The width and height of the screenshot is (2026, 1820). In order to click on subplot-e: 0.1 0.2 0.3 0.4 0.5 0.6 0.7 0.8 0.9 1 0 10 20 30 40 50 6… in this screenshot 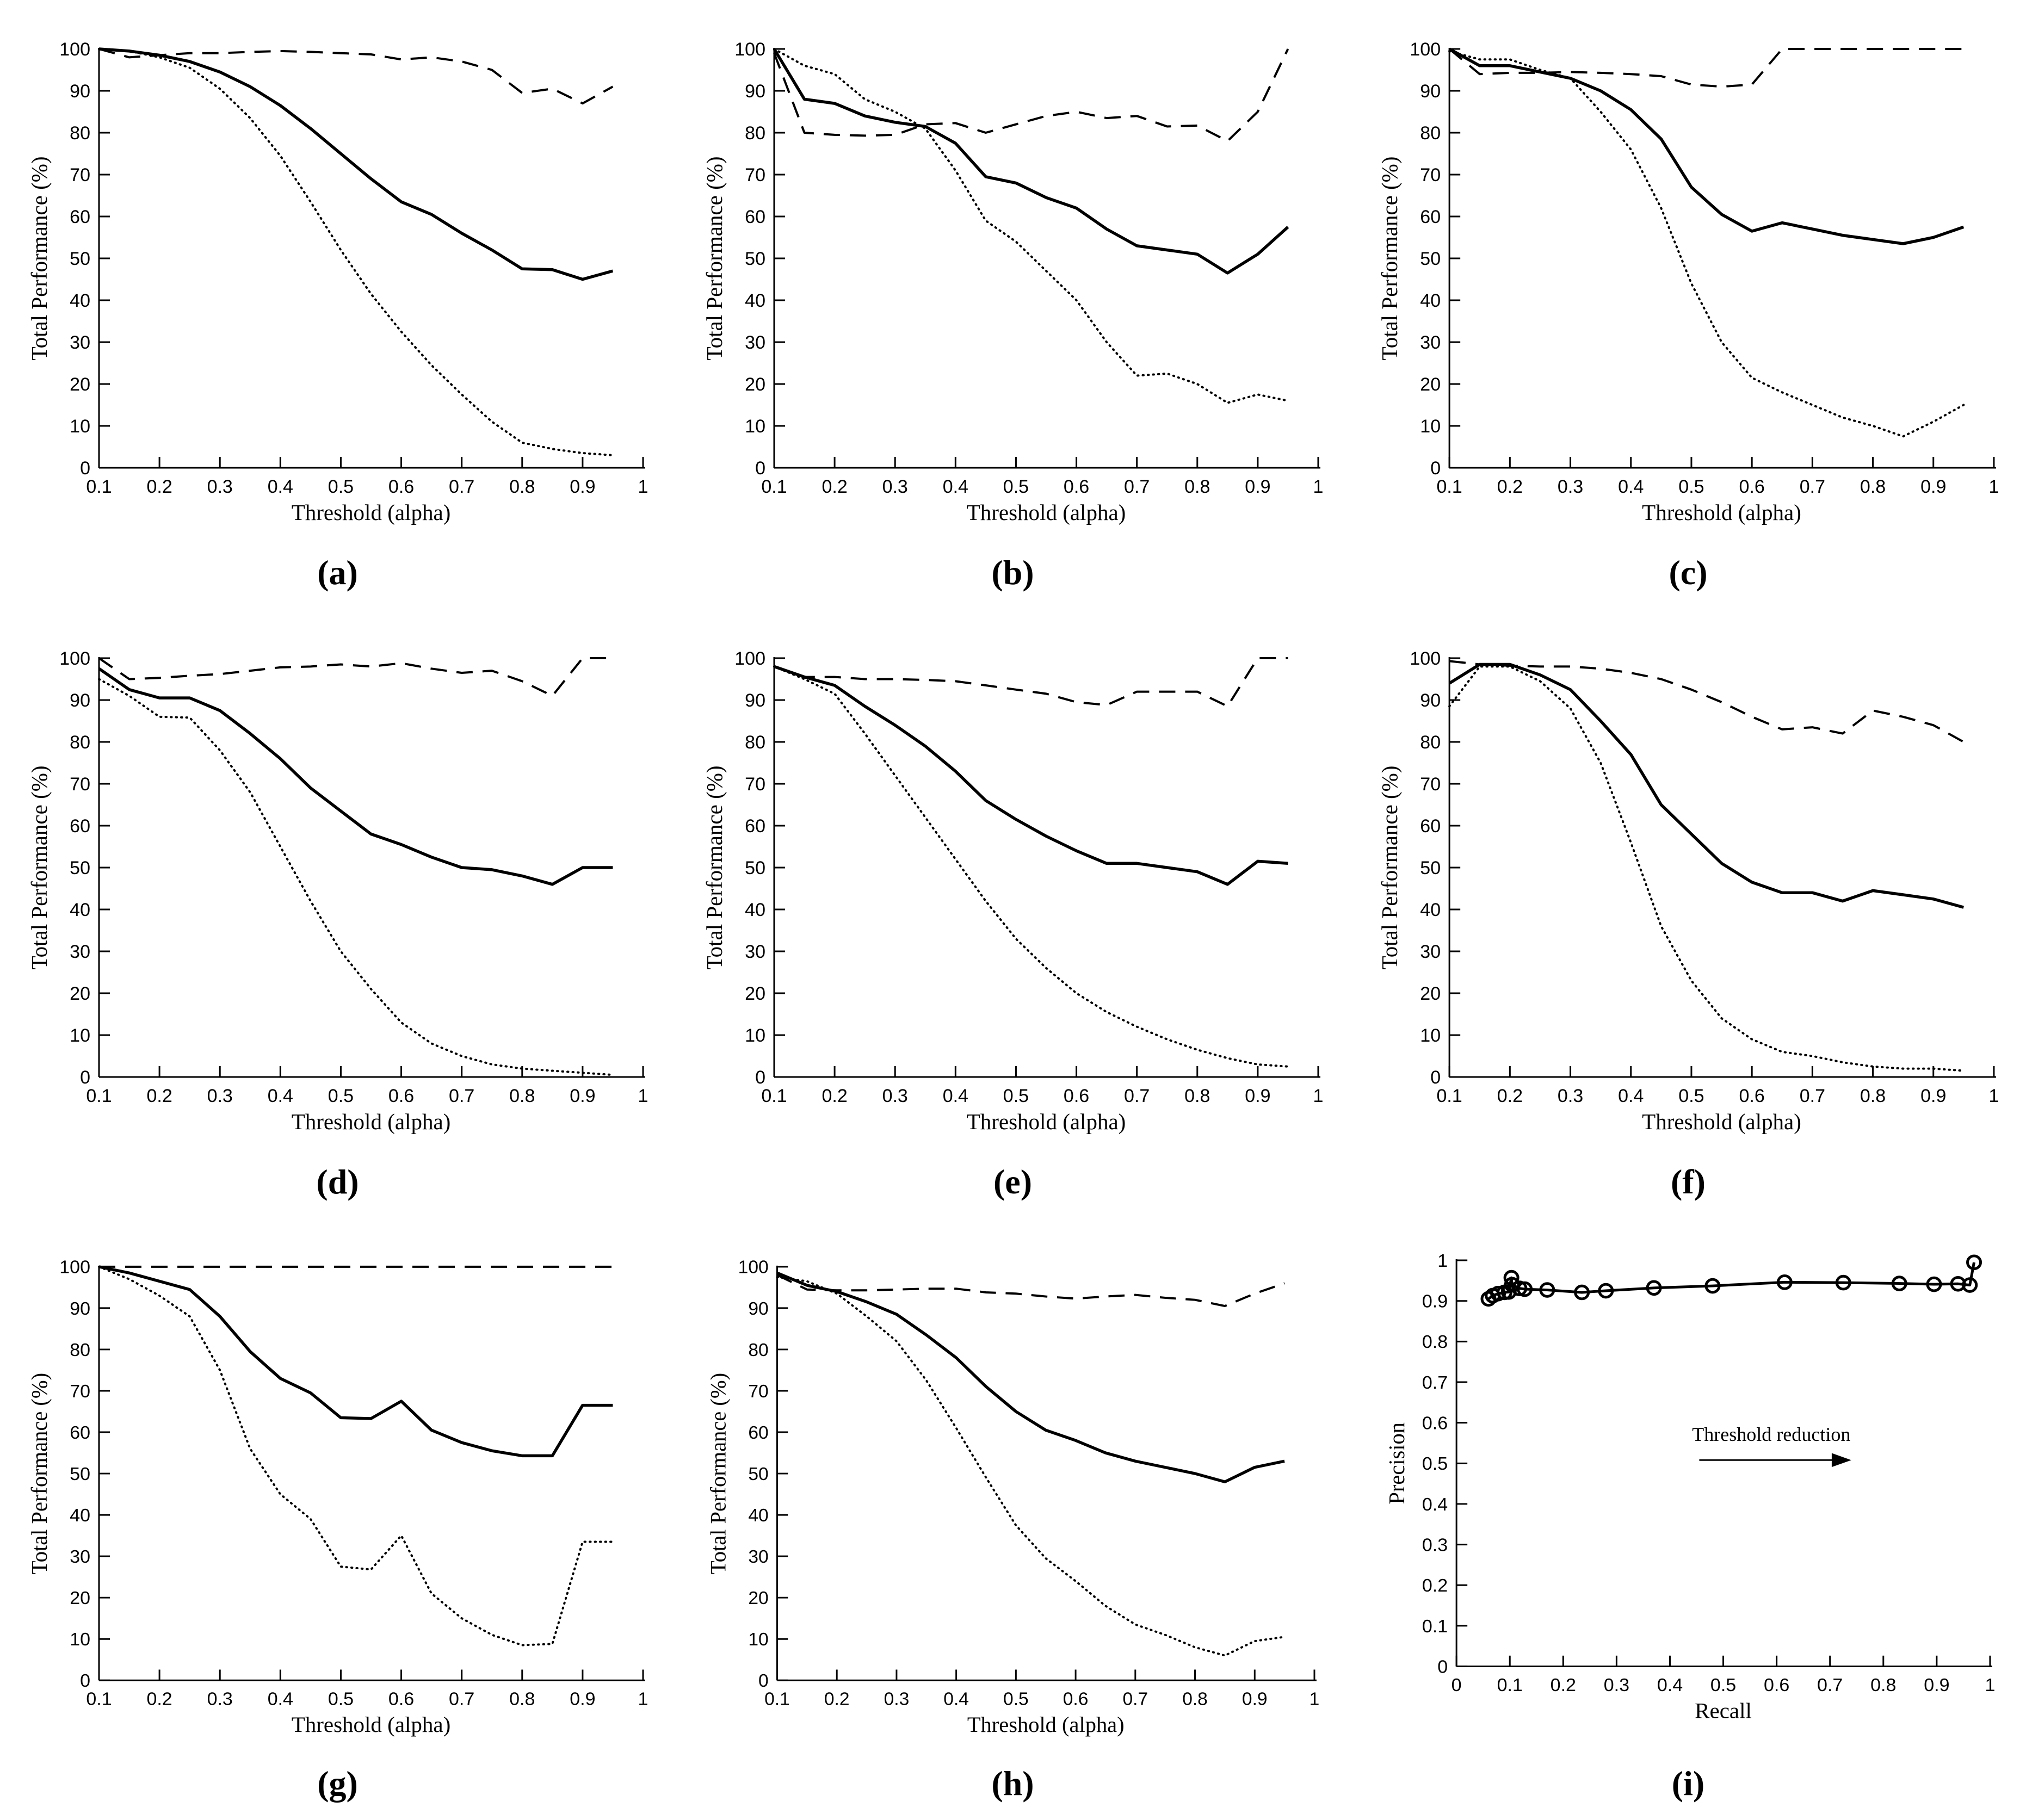, I will do `click(1012, 913)`.